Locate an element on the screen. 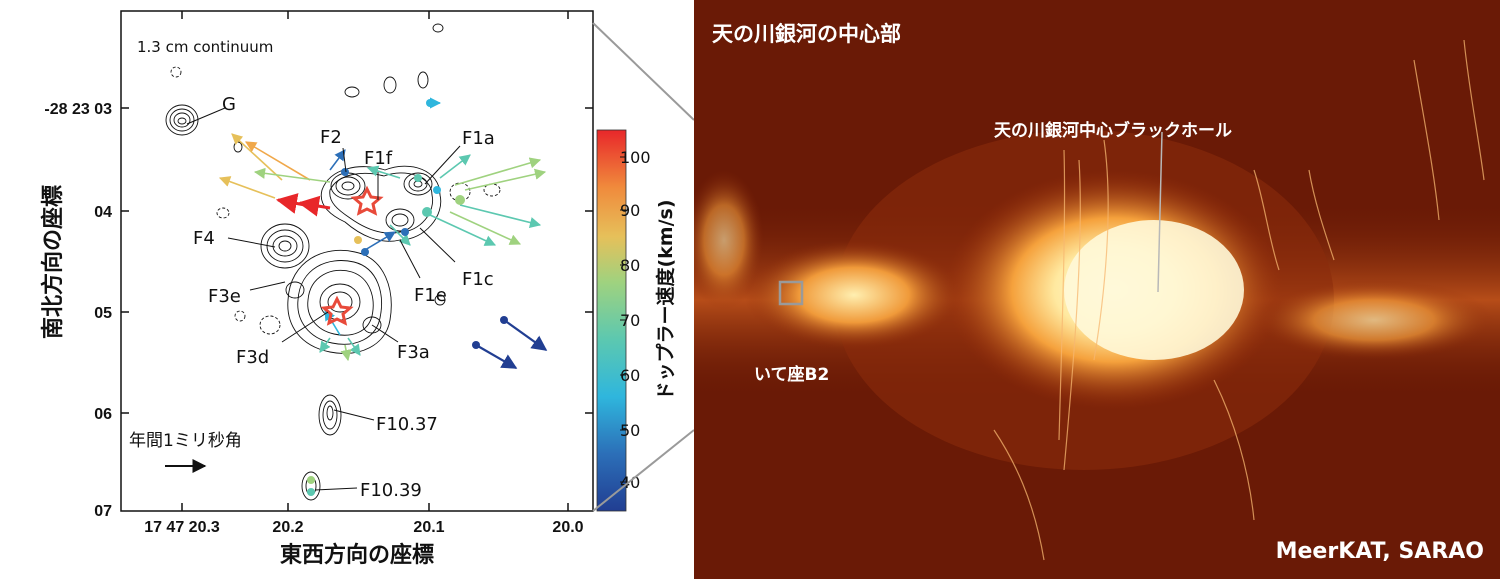  black-hole-label: 天の川銀河中心ブラックホール is located at coordinates (1113, 130).